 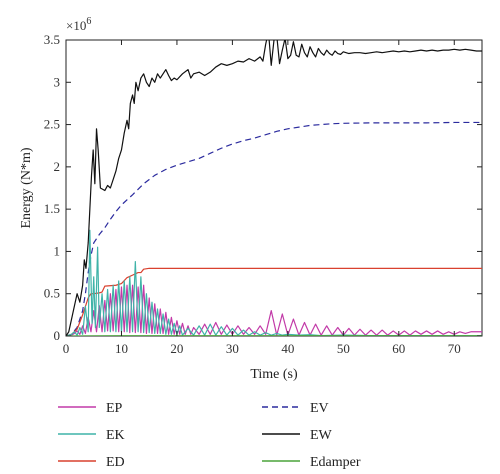 I want to click on y-axis-title: Energy (N*m), so click(x=26, y=187).